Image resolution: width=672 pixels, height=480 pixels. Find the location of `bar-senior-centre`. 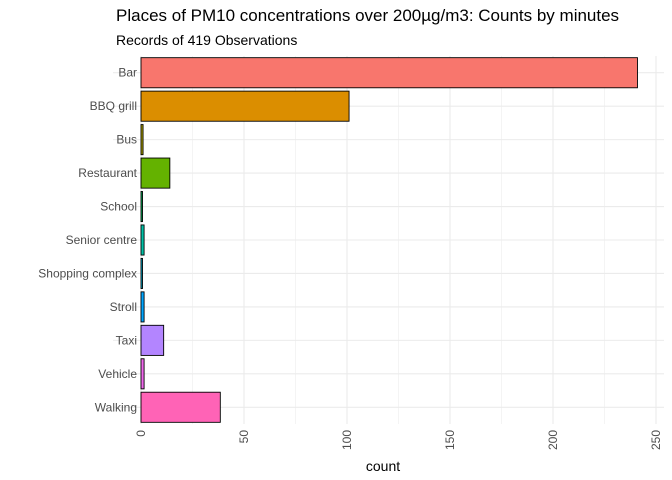

bar-senior-centre is located at coordinates (142, 240).